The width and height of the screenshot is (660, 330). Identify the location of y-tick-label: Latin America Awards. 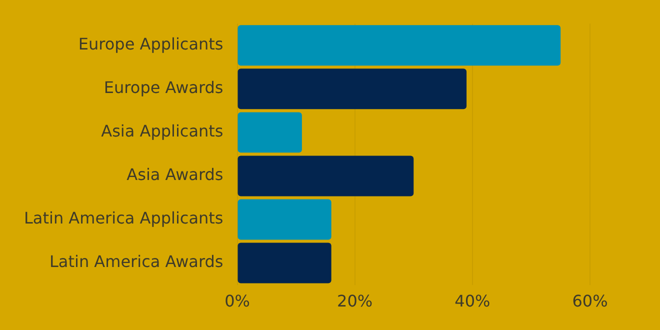
(137, 262).